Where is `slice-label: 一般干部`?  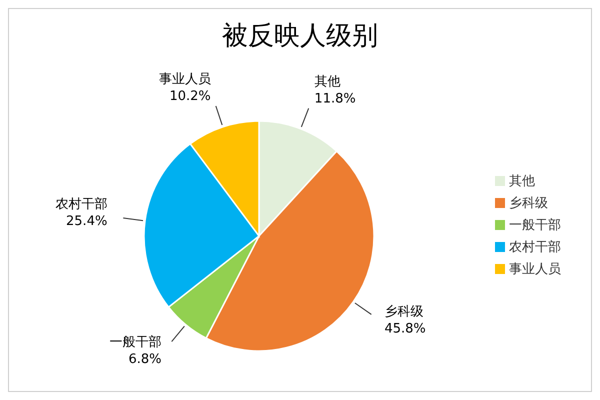
slice-label: 一般干部 is located at coordinates (135, 342).